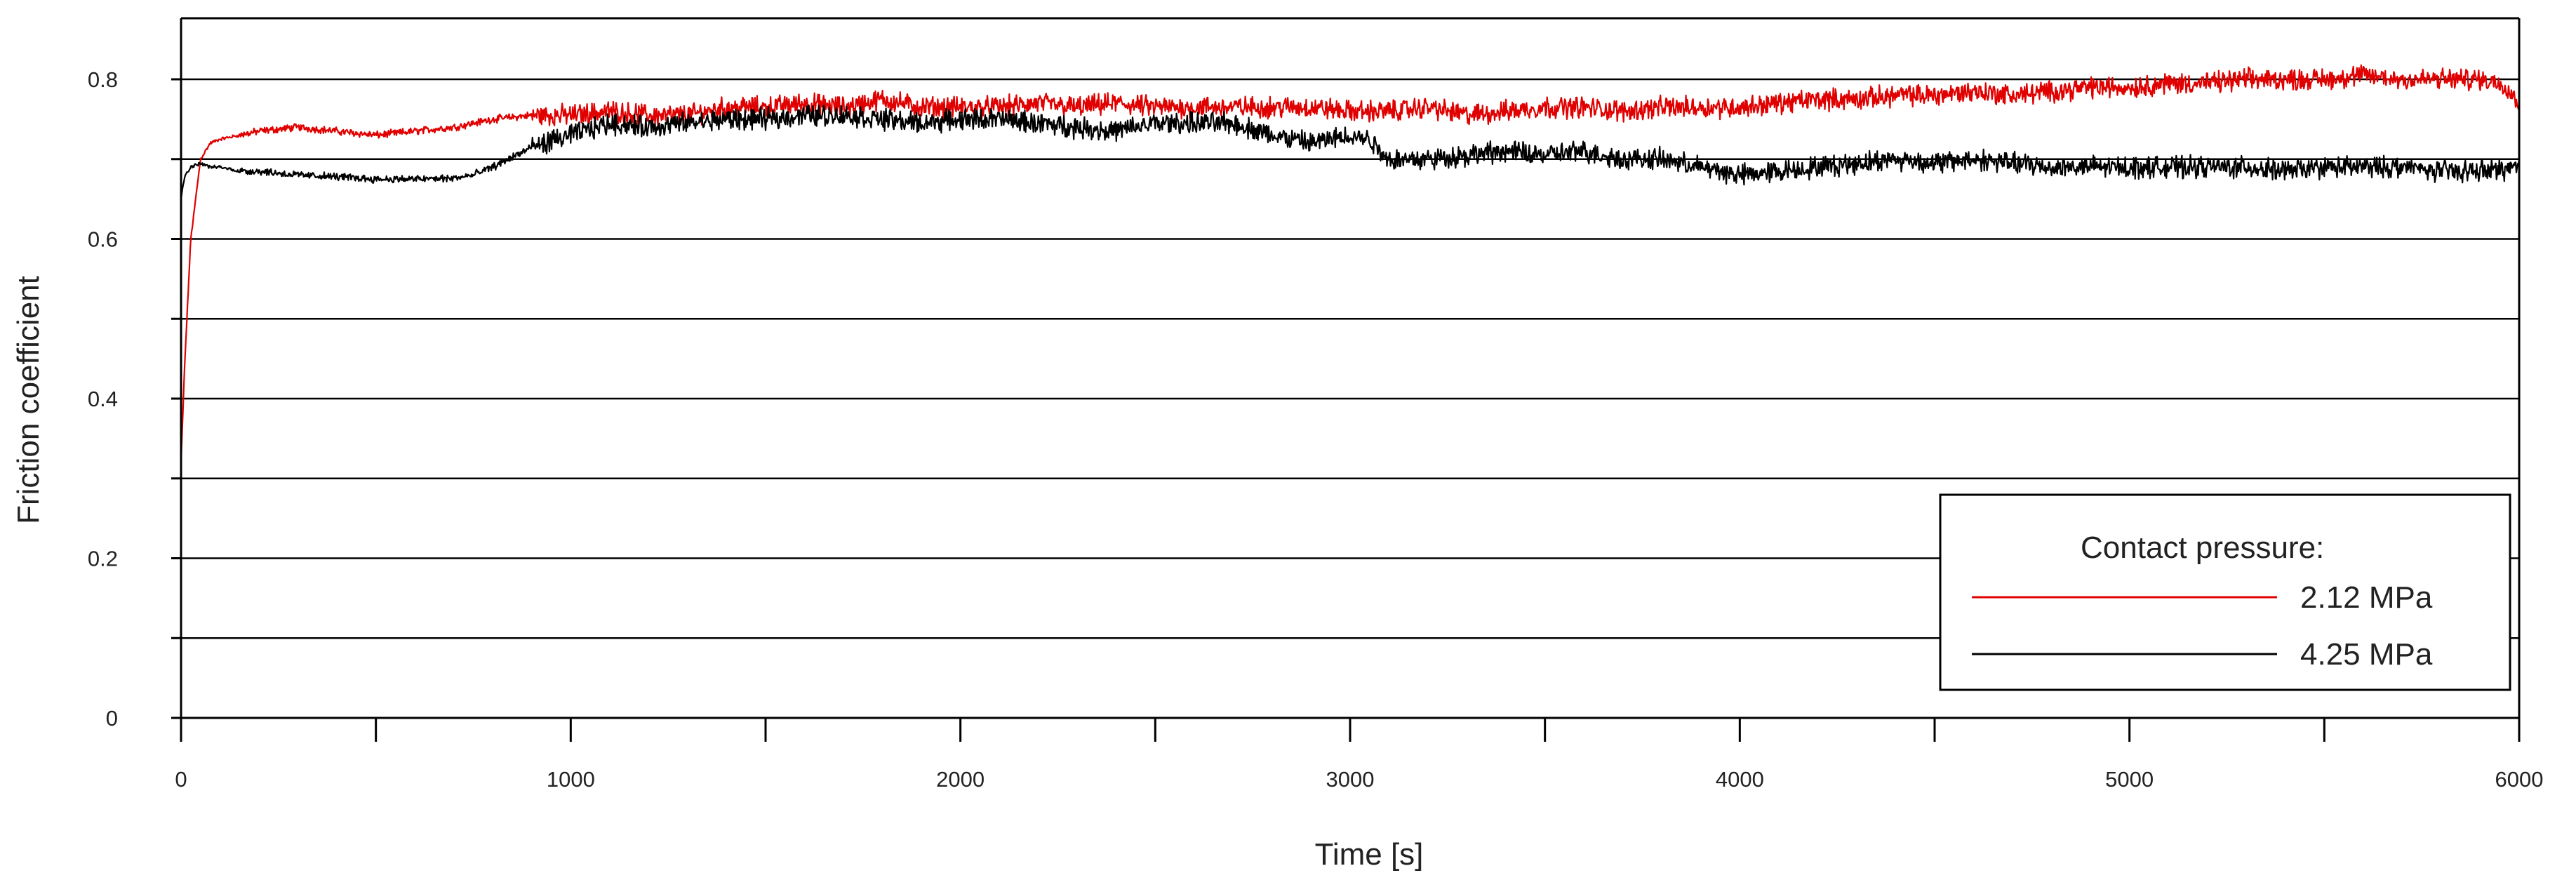 The image size is (2576, 873). What do you see at coordinates (103, 79) in the screenshot?
I see `y-tick-label-0.8: 0.8` at bounding box center [103, 79].